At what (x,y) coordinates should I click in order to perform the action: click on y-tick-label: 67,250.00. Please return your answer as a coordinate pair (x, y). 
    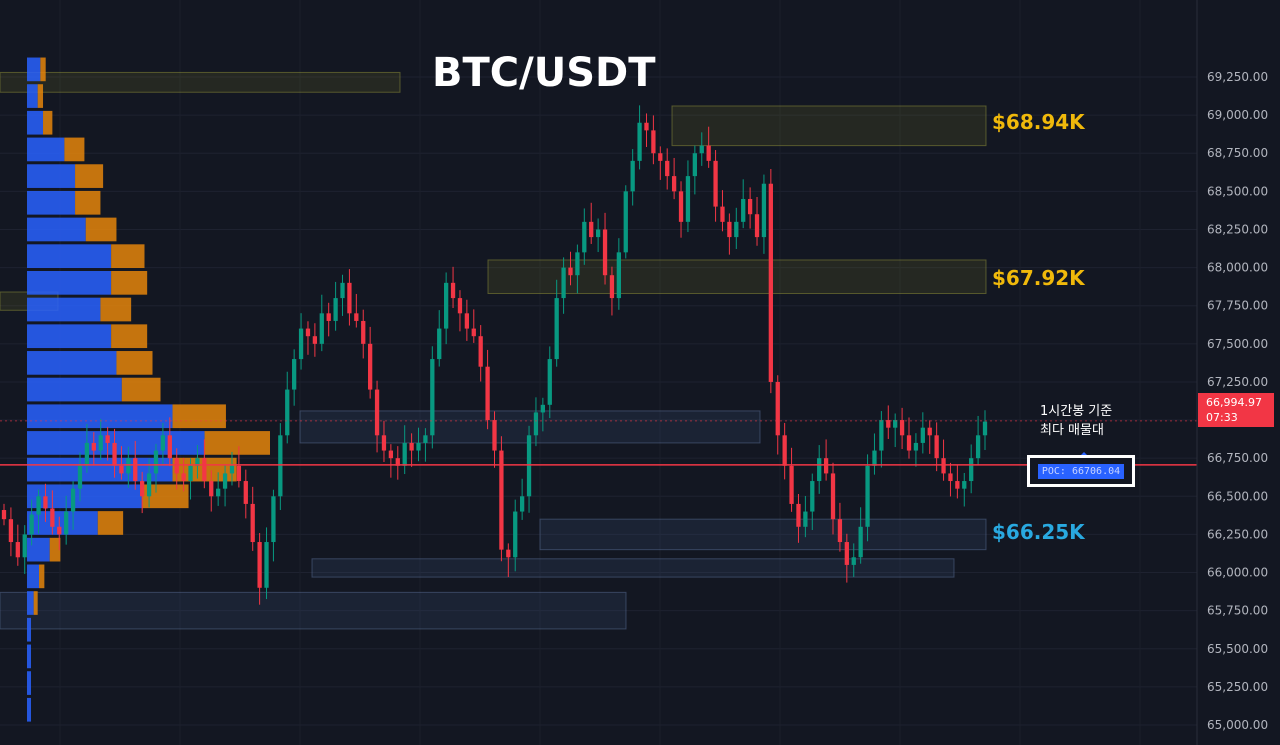
    Looking at the image, I should click on (1237, 382).